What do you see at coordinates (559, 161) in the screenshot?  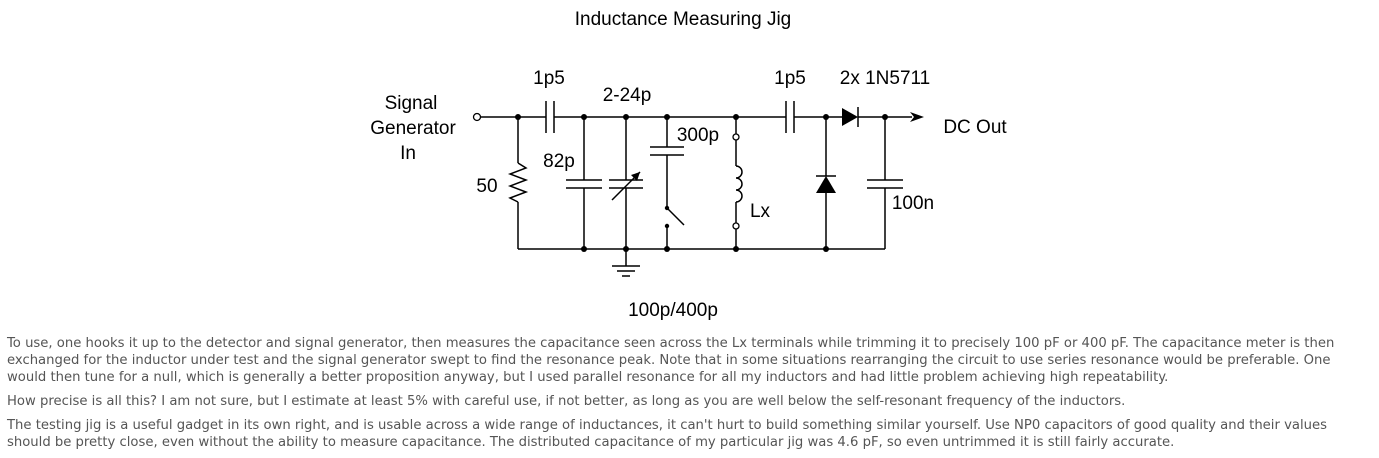 I see `fixed-capacitor-label: 82p` at bounding box center [559, 161].